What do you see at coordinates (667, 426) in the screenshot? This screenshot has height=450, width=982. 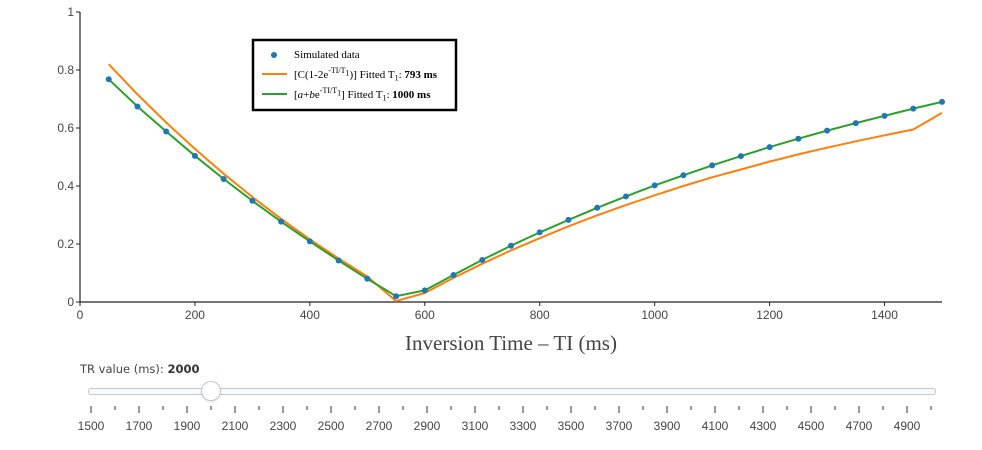 I see `slider-tick-label: 3900` at bounding box center [667, 426].